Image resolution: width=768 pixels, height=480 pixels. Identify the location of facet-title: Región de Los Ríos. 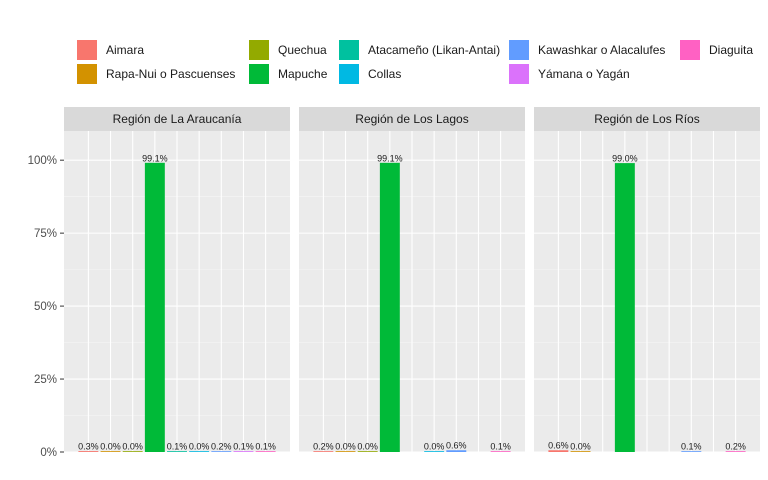
(646, 119).